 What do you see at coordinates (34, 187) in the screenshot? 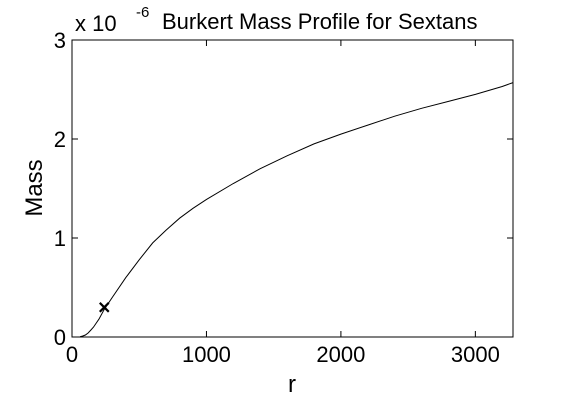
I see `y-axis-label: Mass` at bounding box center [34, 187].